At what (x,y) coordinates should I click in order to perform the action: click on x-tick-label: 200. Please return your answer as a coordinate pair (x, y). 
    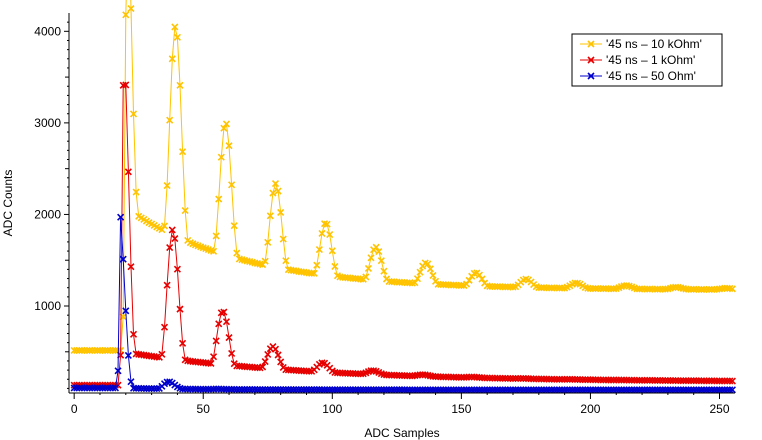
    Looking at the image, I should click on (590, 409).